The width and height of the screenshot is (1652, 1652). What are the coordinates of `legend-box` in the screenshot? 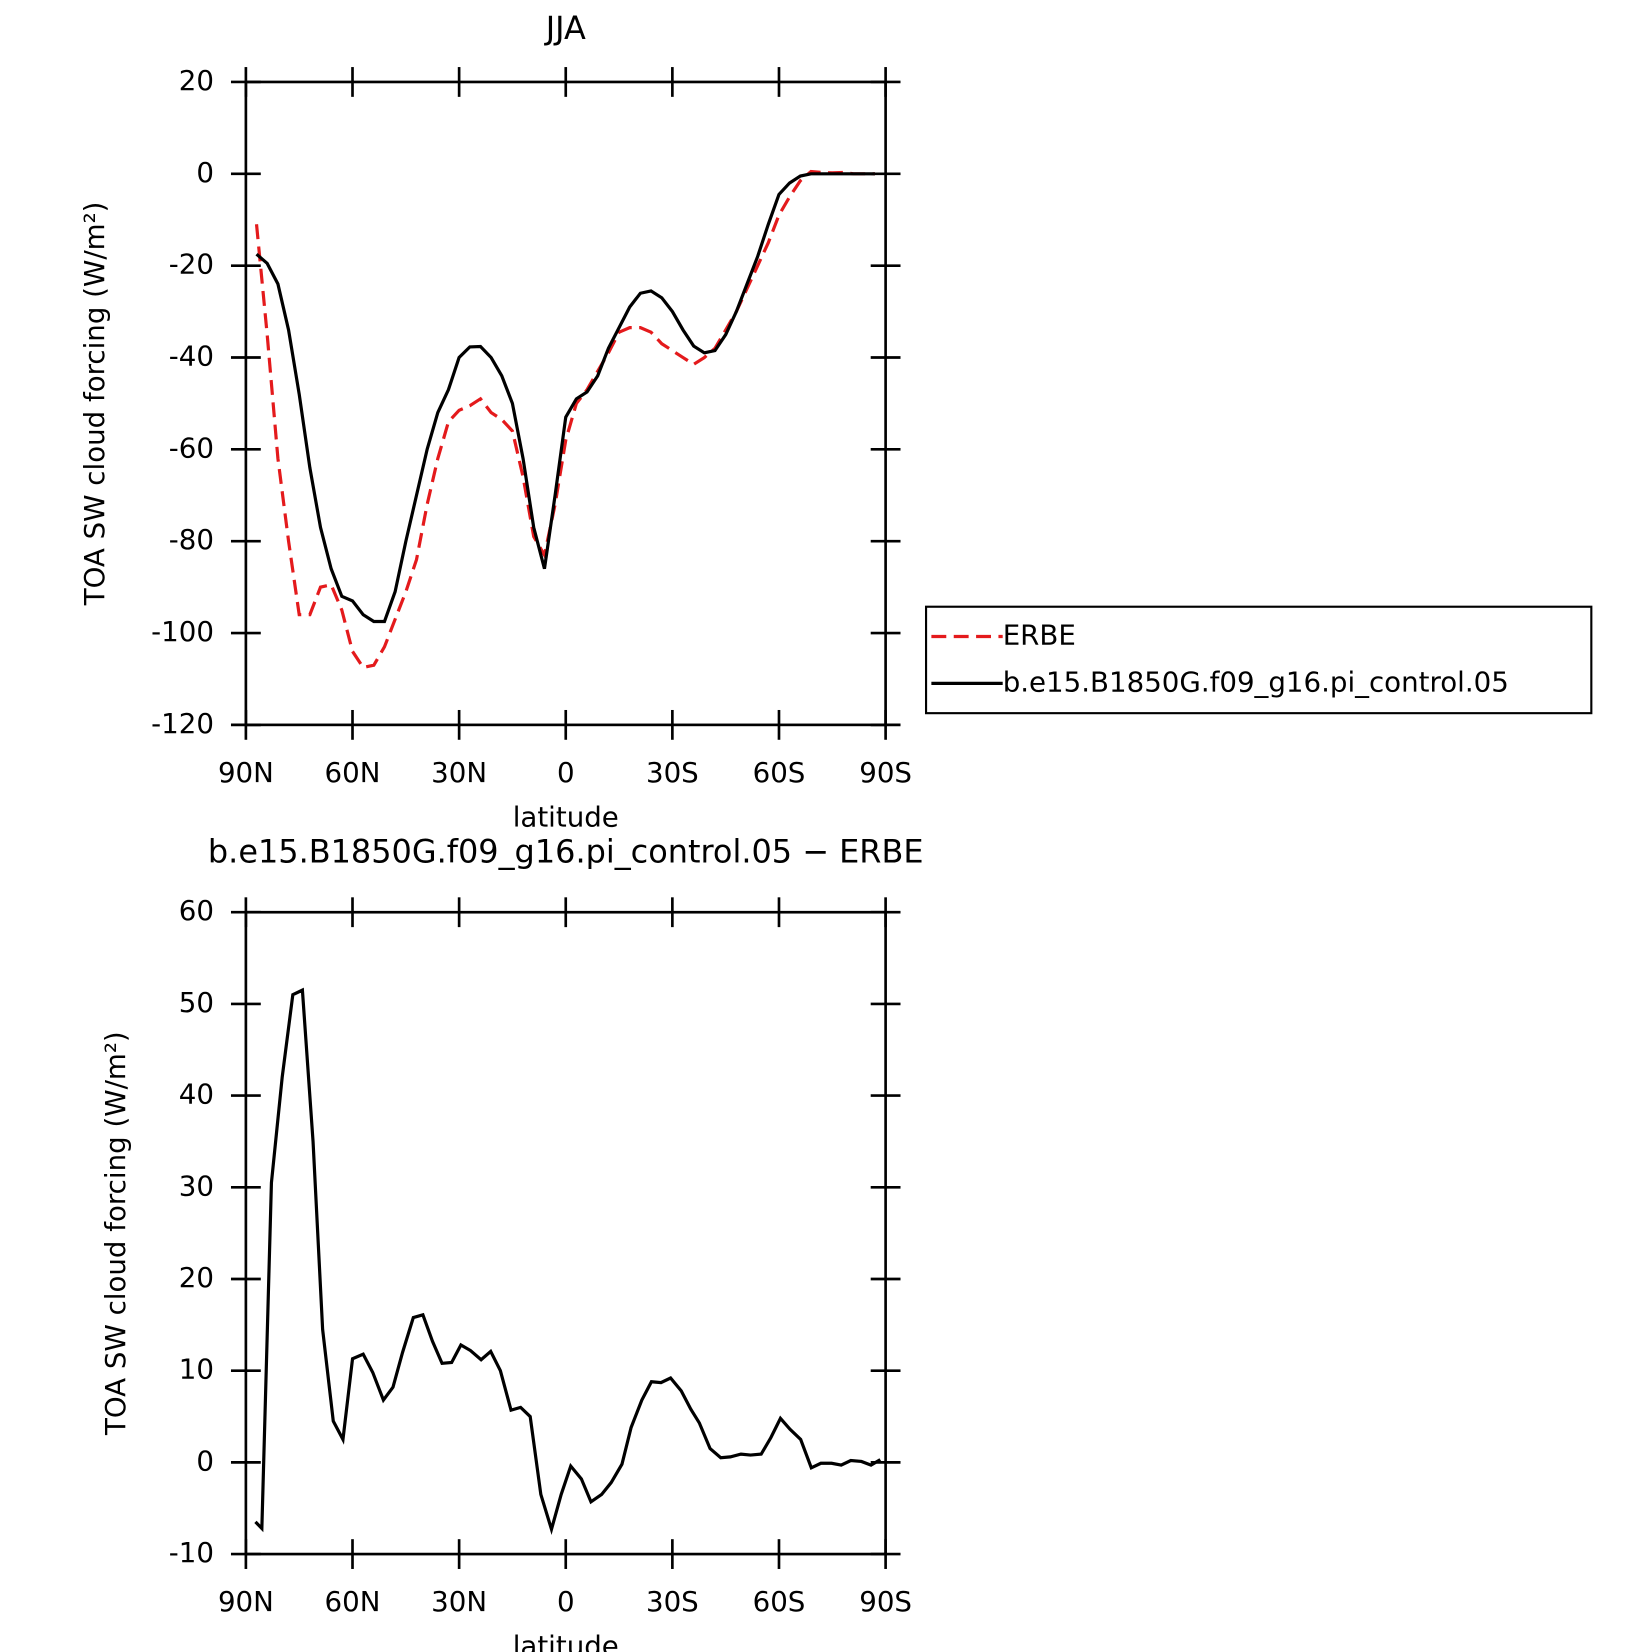 It's located at (1258, 660).